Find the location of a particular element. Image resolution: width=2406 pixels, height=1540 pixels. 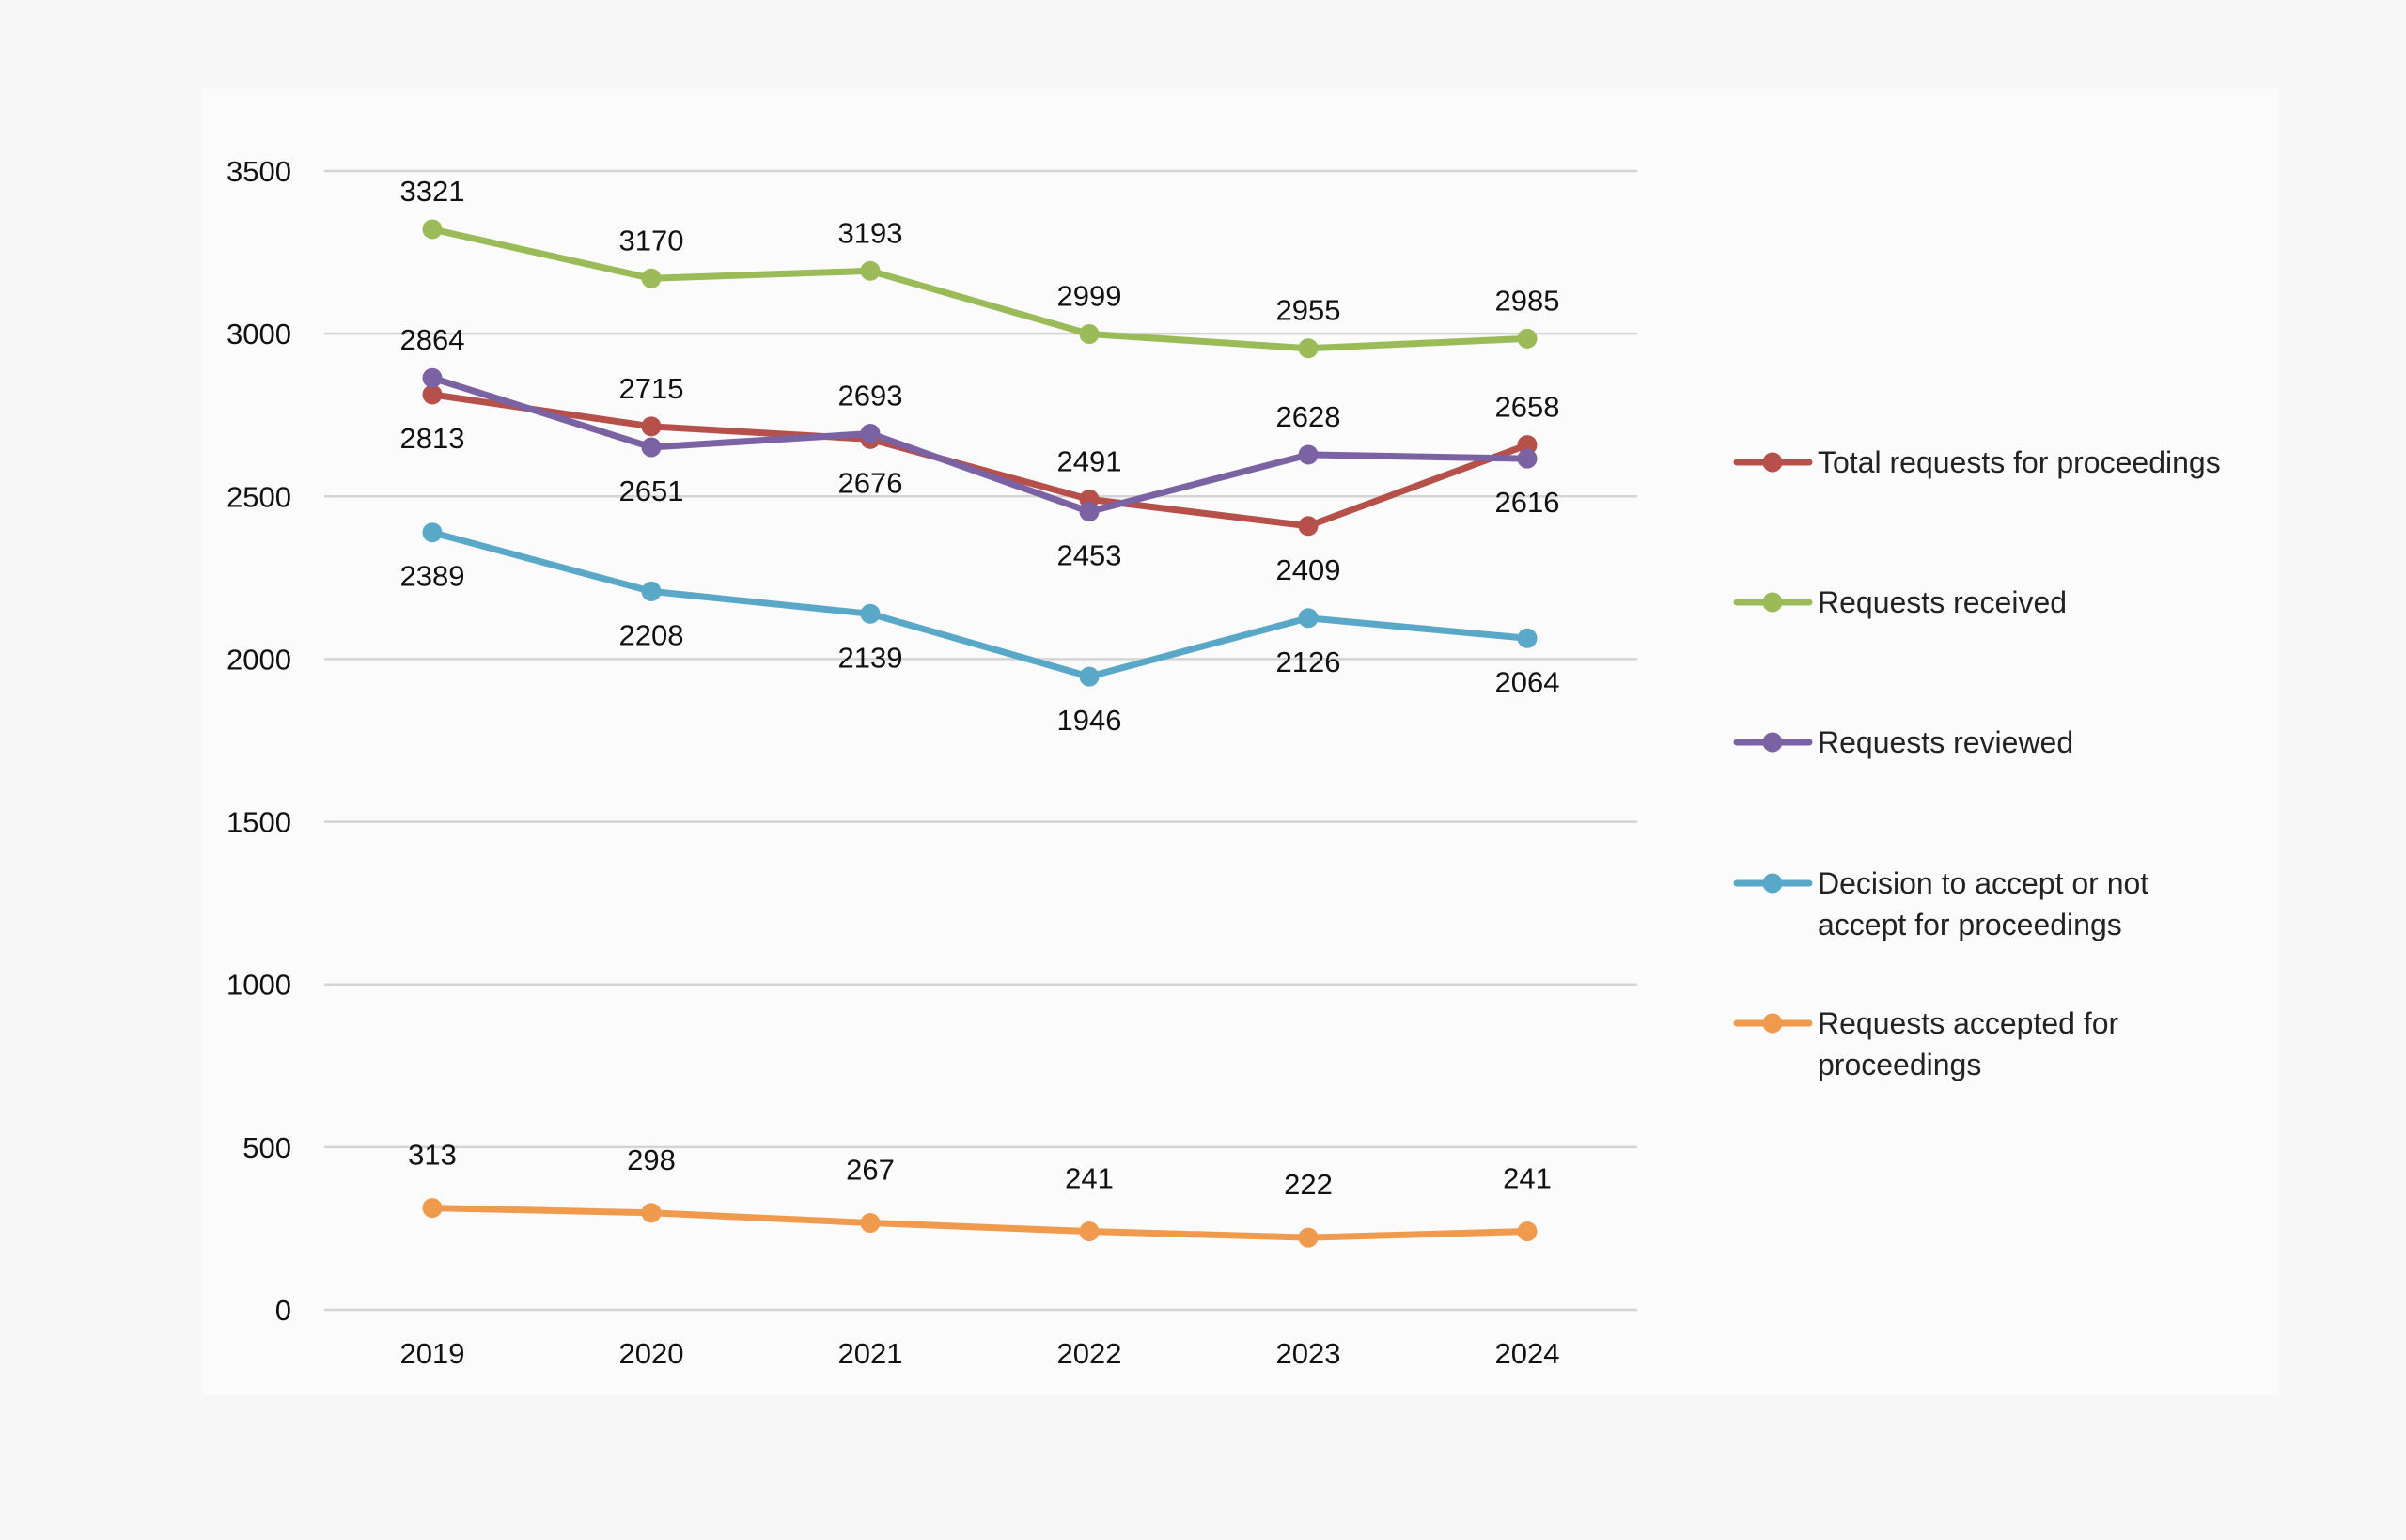

data-label: 2491 is located at coordinates (1089, 460).